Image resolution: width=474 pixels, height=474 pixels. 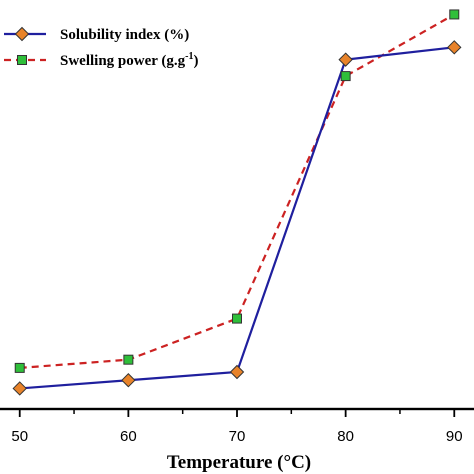 I want to click on x-tick-label: 70, so click(x=237, y=436).